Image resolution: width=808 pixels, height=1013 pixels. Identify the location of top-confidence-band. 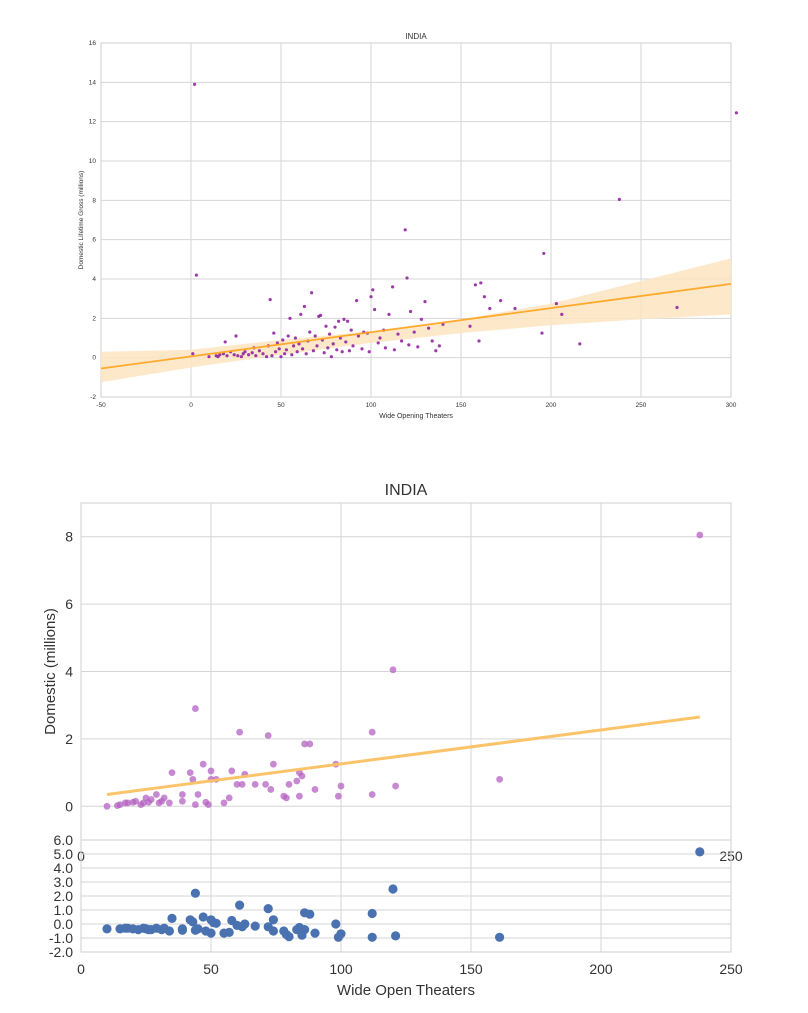
(416, 320).